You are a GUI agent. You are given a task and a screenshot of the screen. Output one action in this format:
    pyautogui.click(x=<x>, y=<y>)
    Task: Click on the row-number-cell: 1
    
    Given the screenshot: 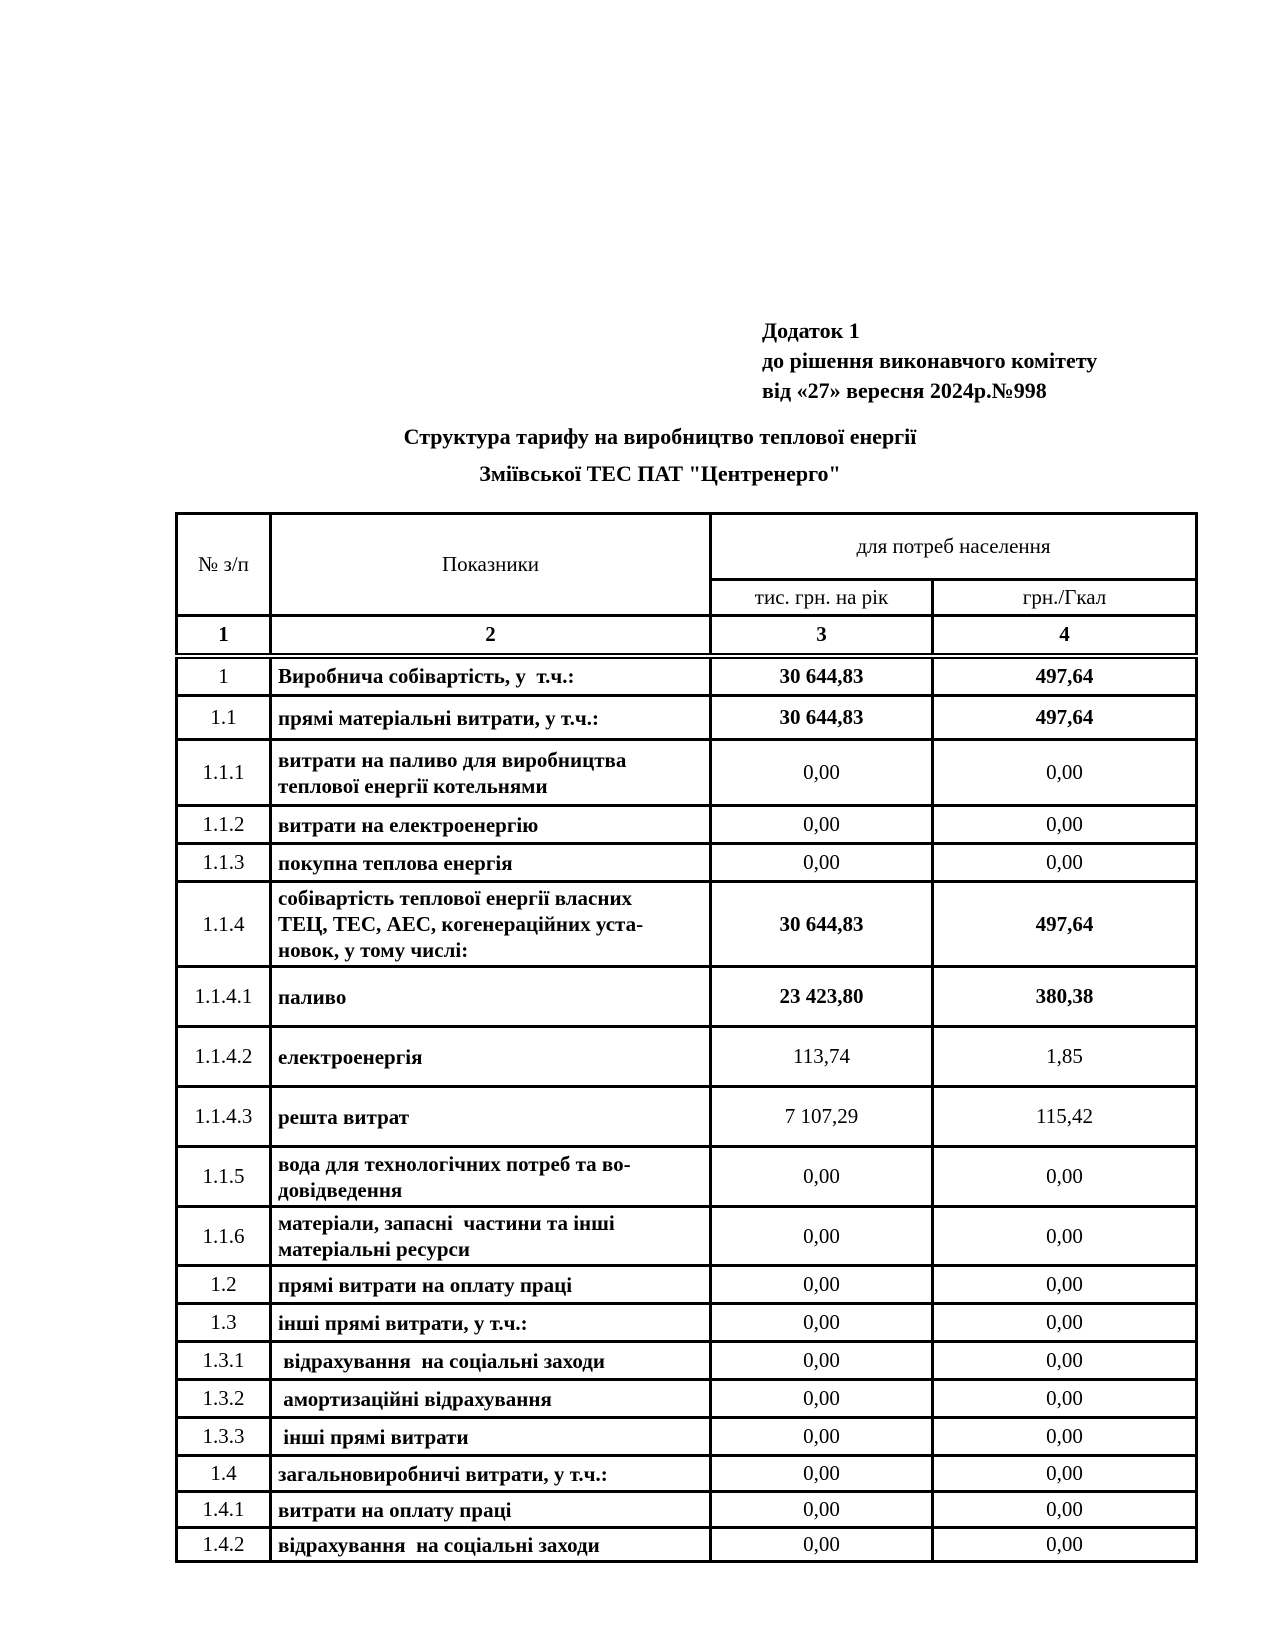 What is the action you would take?
    pyautogui.click(x=223, y=675)
    